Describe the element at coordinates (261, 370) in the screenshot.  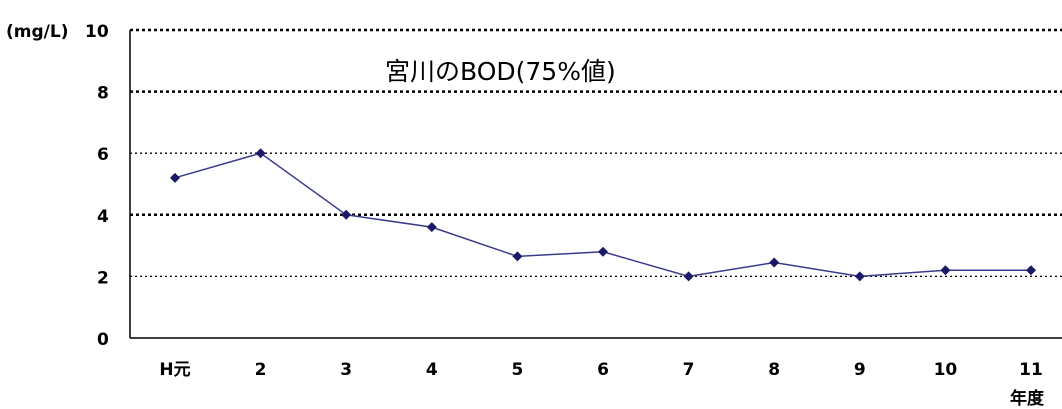
I see `x-tick-label: 2` at that location.